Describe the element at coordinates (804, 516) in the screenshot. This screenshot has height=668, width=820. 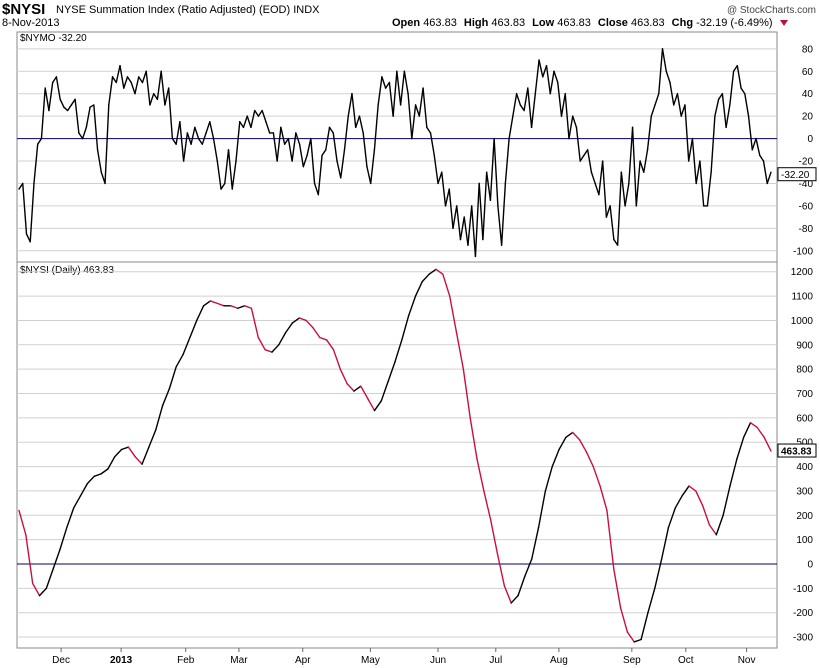
I see `nysi-tick-label: 200` at that location.